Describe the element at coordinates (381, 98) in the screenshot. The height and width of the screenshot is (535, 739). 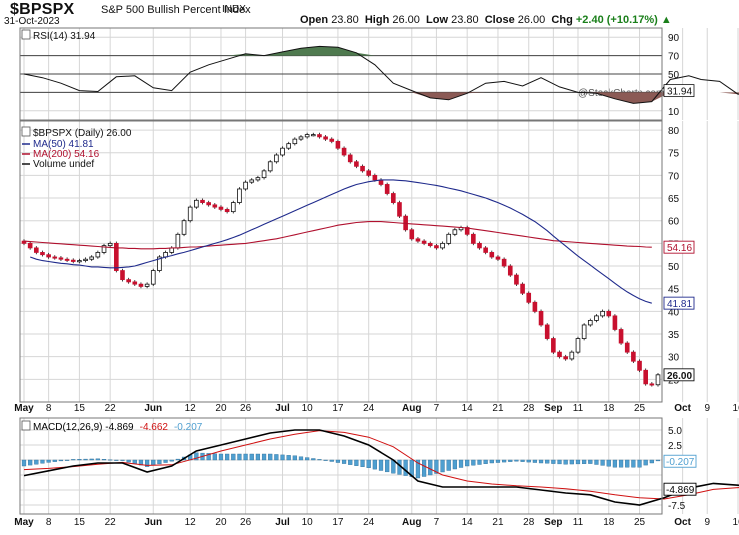
I see `rsi-oversold-fill` at that location.